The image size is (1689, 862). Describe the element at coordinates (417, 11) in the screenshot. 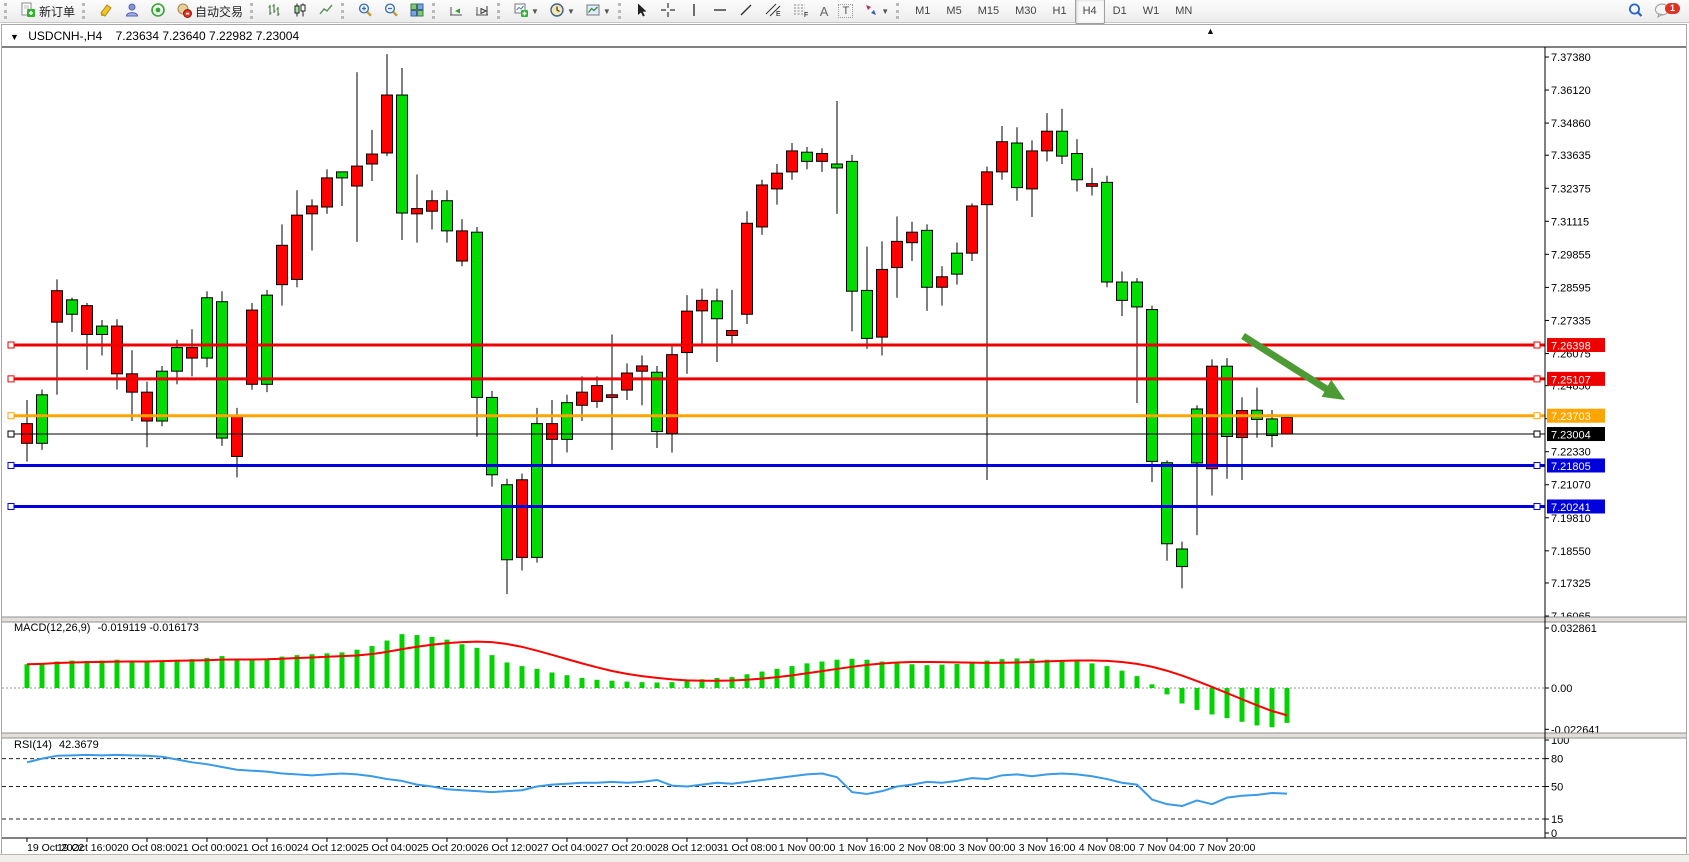

I see `tile-windows-button` at that location.